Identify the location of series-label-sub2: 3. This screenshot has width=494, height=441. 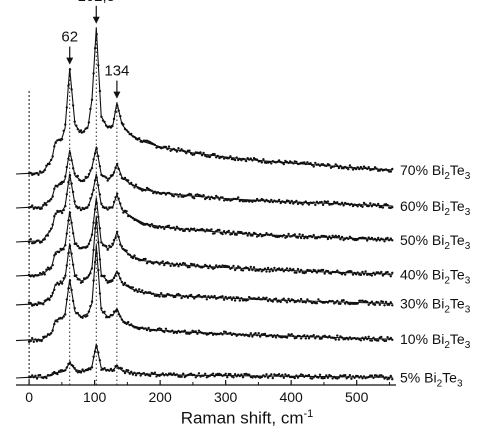
(468, 176).